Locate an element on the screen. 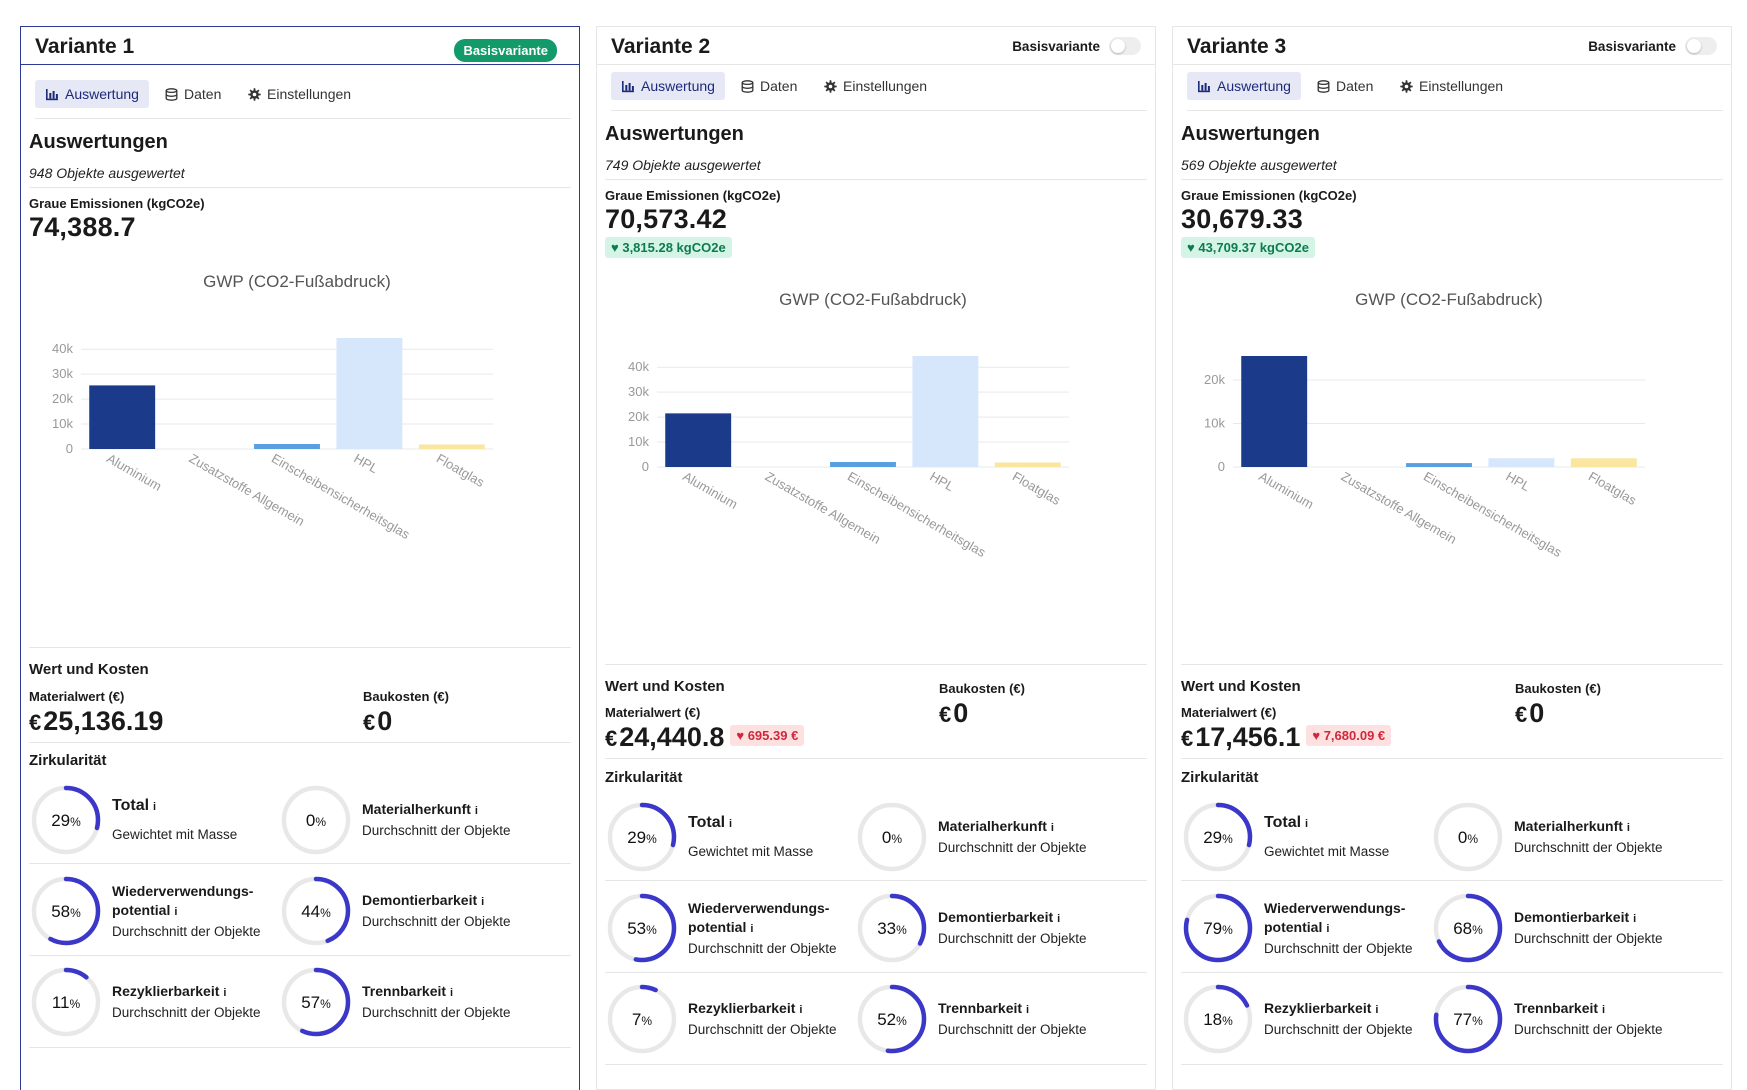 The image size is (1747, 1090). baukosten-block: Baukosten (€) €0 is located at coordinates (406, 713).